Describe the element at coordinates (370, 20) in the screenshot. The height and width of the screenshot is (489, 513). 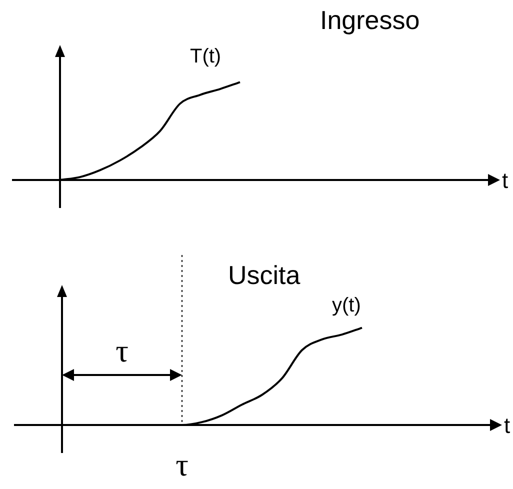
I see `chart-title: Ingresso` at that location.